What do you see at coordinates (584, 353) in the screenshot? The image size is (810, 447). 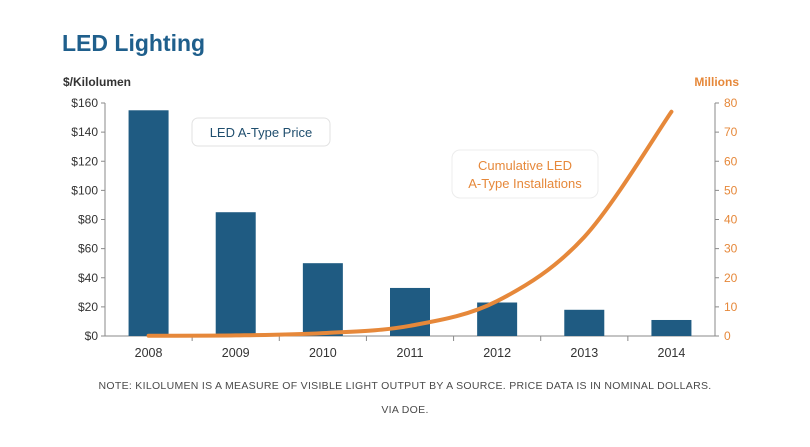 I see `x-tick-label: 2013` at bounding box center [584, 353].